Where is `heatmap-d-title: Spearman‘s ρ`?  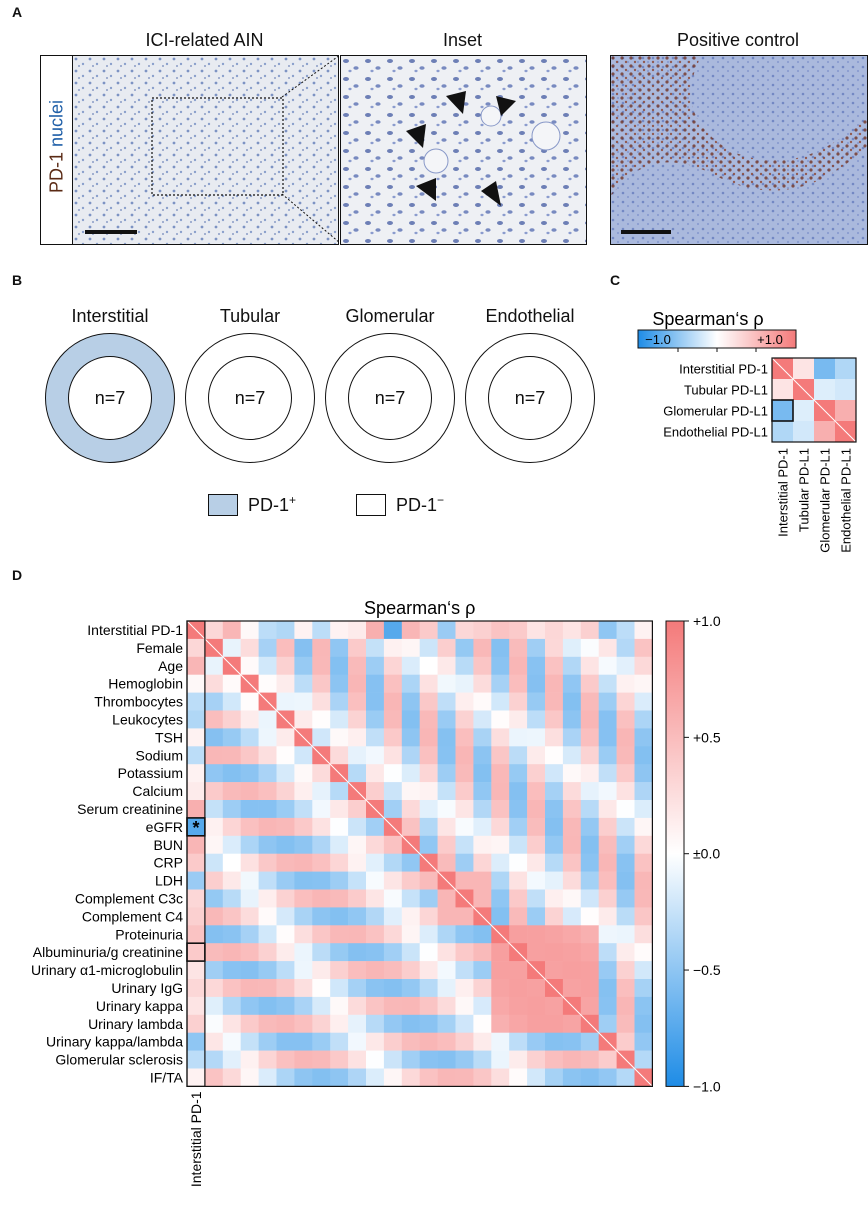
heatmap-d-title: Spearman‘s ρ is located at coordinates (419, 608).